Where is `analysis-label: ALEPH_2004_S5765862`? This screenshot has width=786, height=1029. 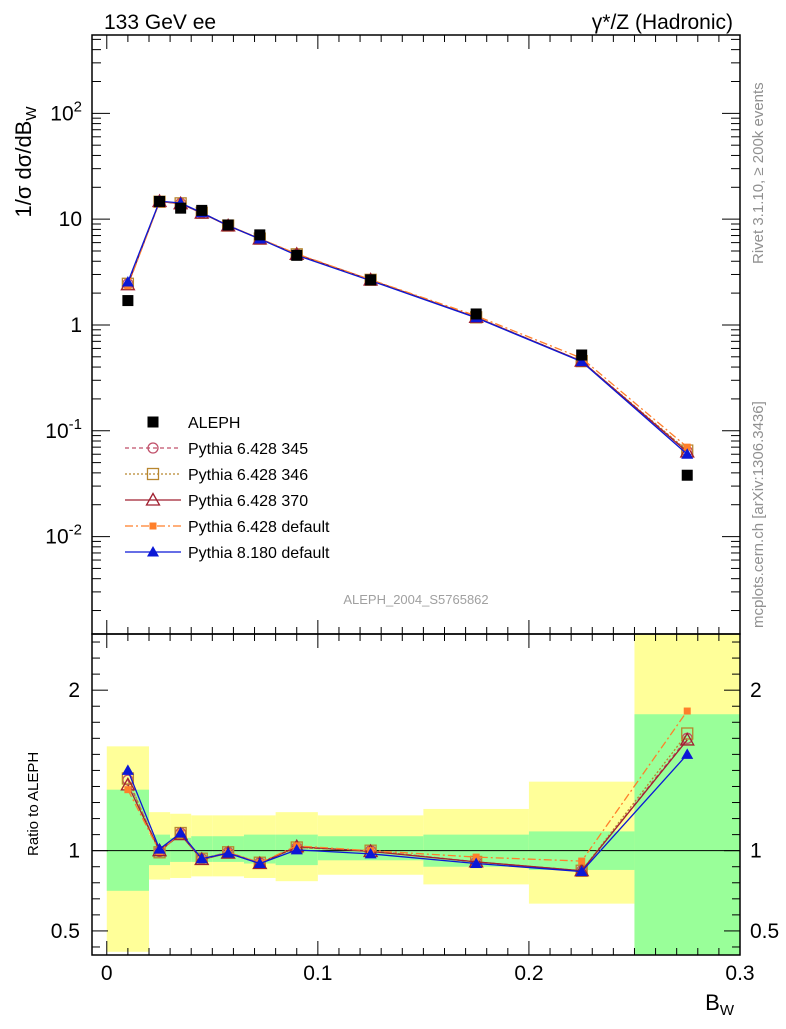 analysis-label: ALEPH_2004_S5765862 is located at coordinates (415, 599).